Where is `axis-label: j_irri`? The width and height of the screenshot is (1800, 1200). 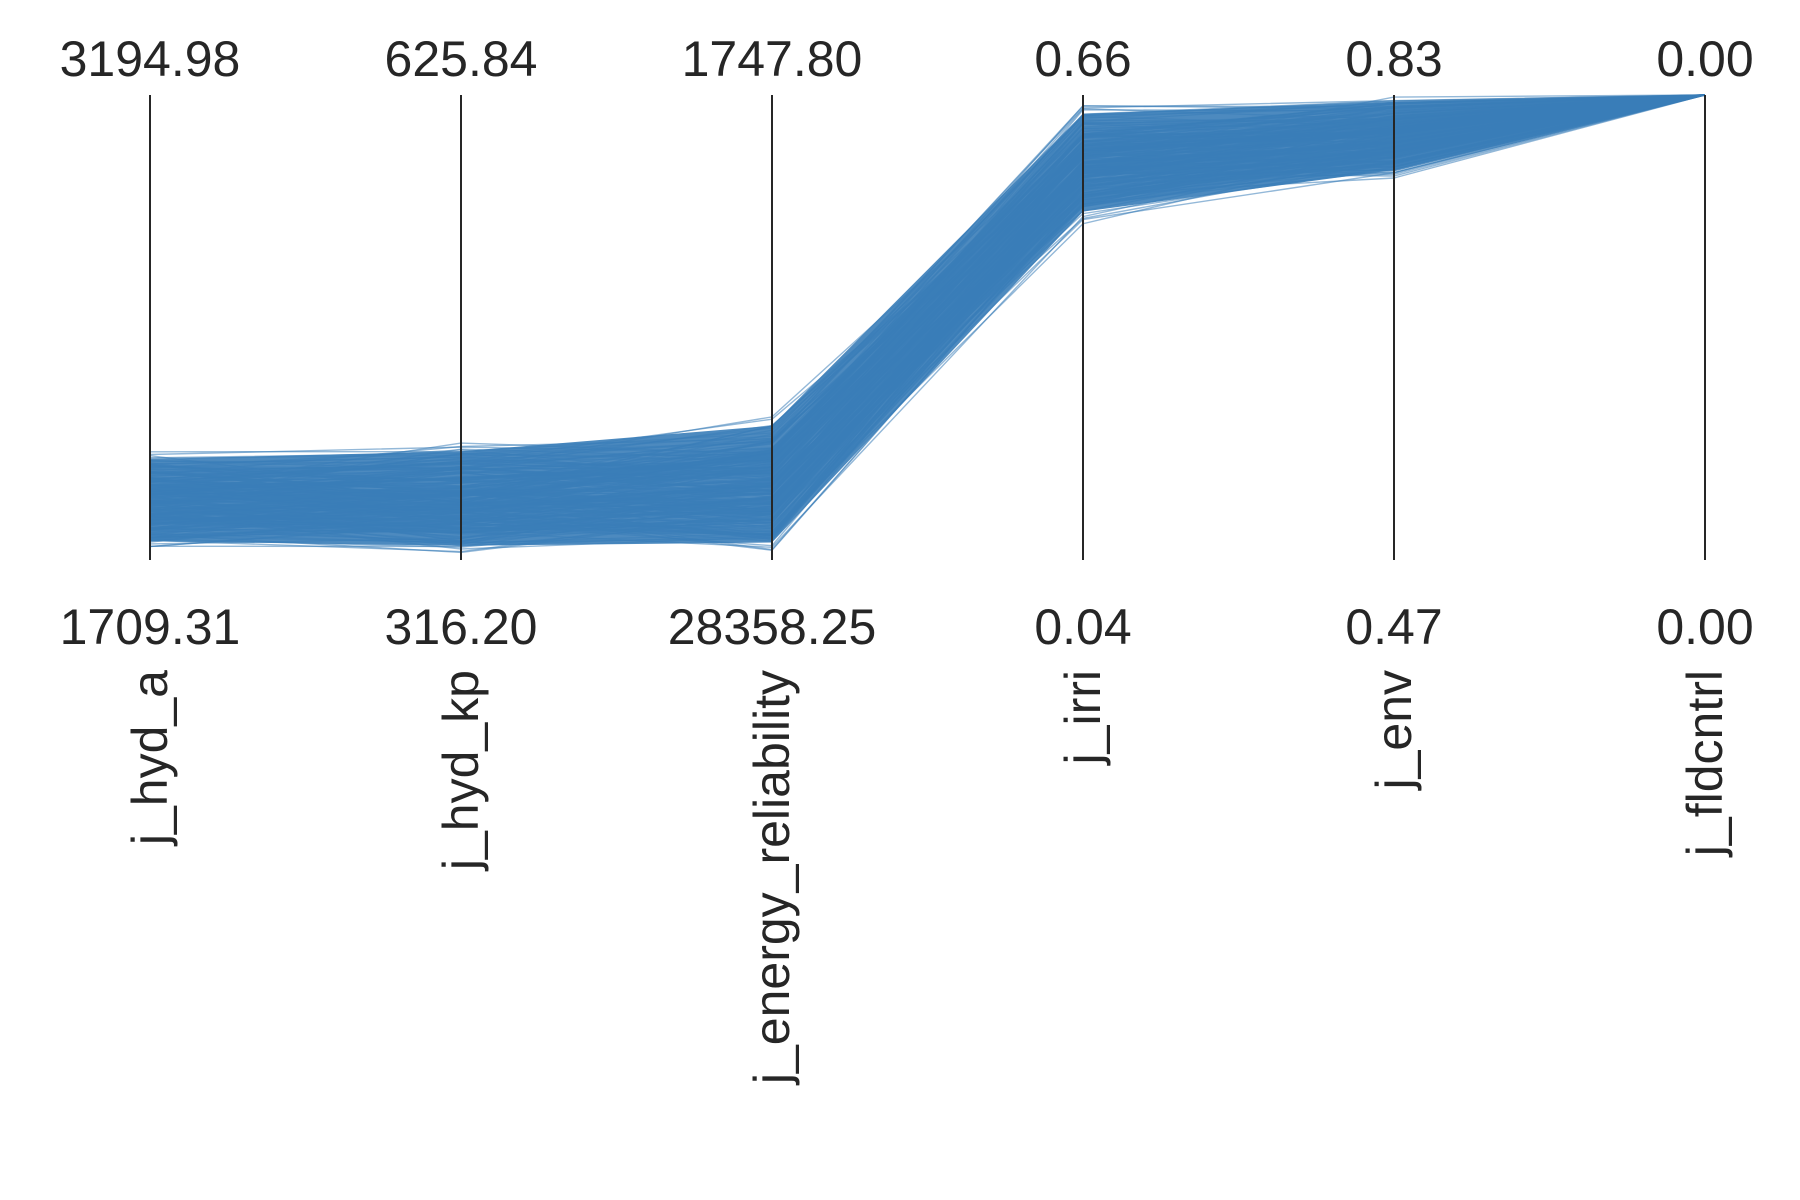
axis-label: j_irri is located at coordinates (1083, 718).